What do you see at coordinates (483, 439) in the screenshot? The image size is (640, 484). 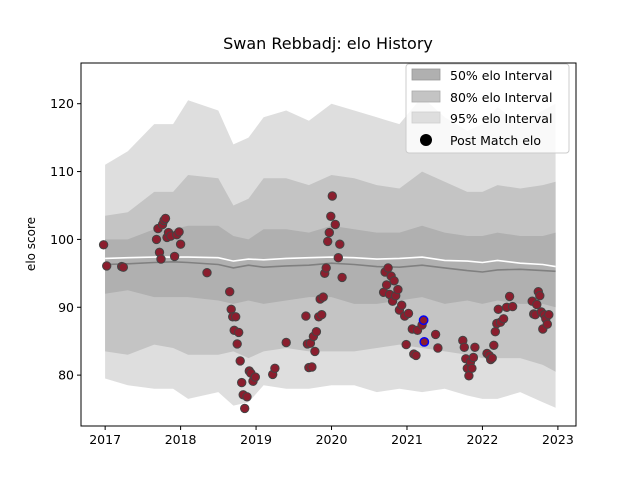 I see `x-tick-label: 2022` at bounding box center [483, 439].